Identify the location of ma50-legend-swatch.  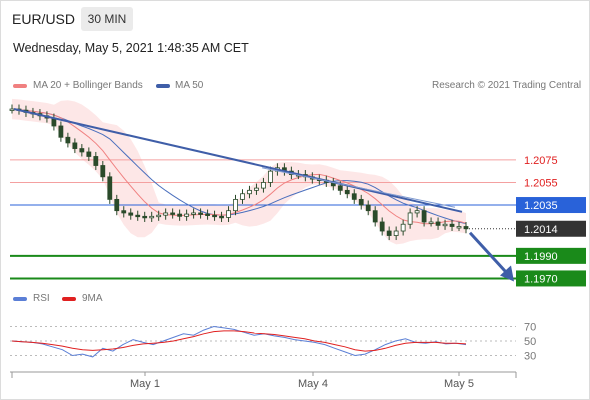
(163, 86).